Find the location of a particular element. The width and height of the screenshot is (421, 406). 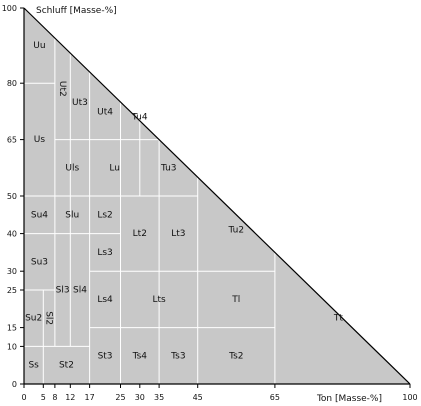

y-tick-label: 40 is located at coordinates (12, 234).